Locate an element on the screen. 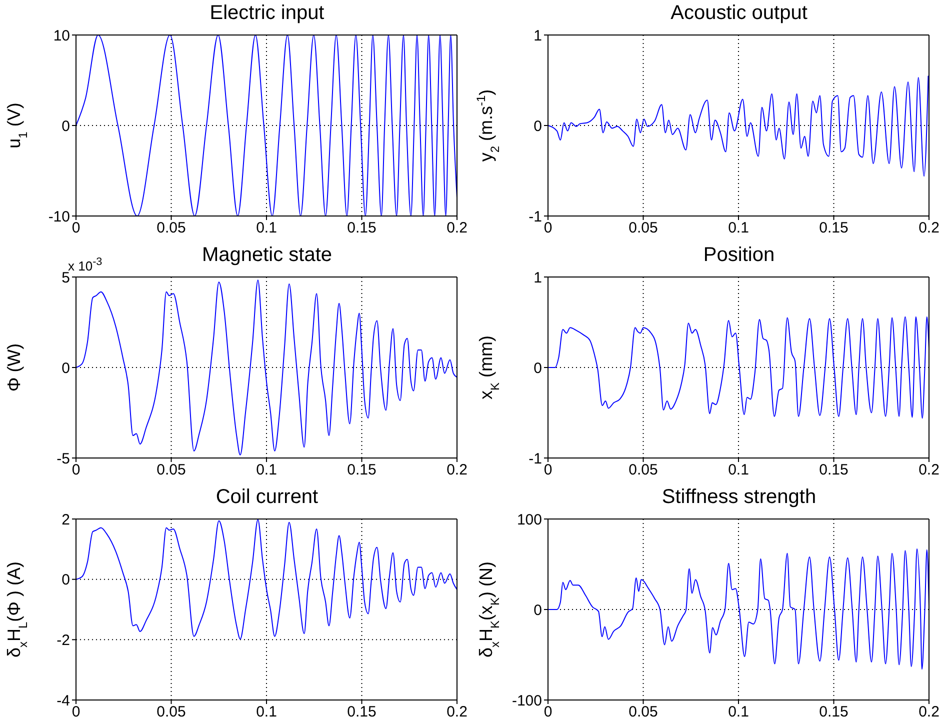 Image resolution: width=944 pixels, height=727 pixels. y-tick-label: 10 is located at coordinates (61, 35).